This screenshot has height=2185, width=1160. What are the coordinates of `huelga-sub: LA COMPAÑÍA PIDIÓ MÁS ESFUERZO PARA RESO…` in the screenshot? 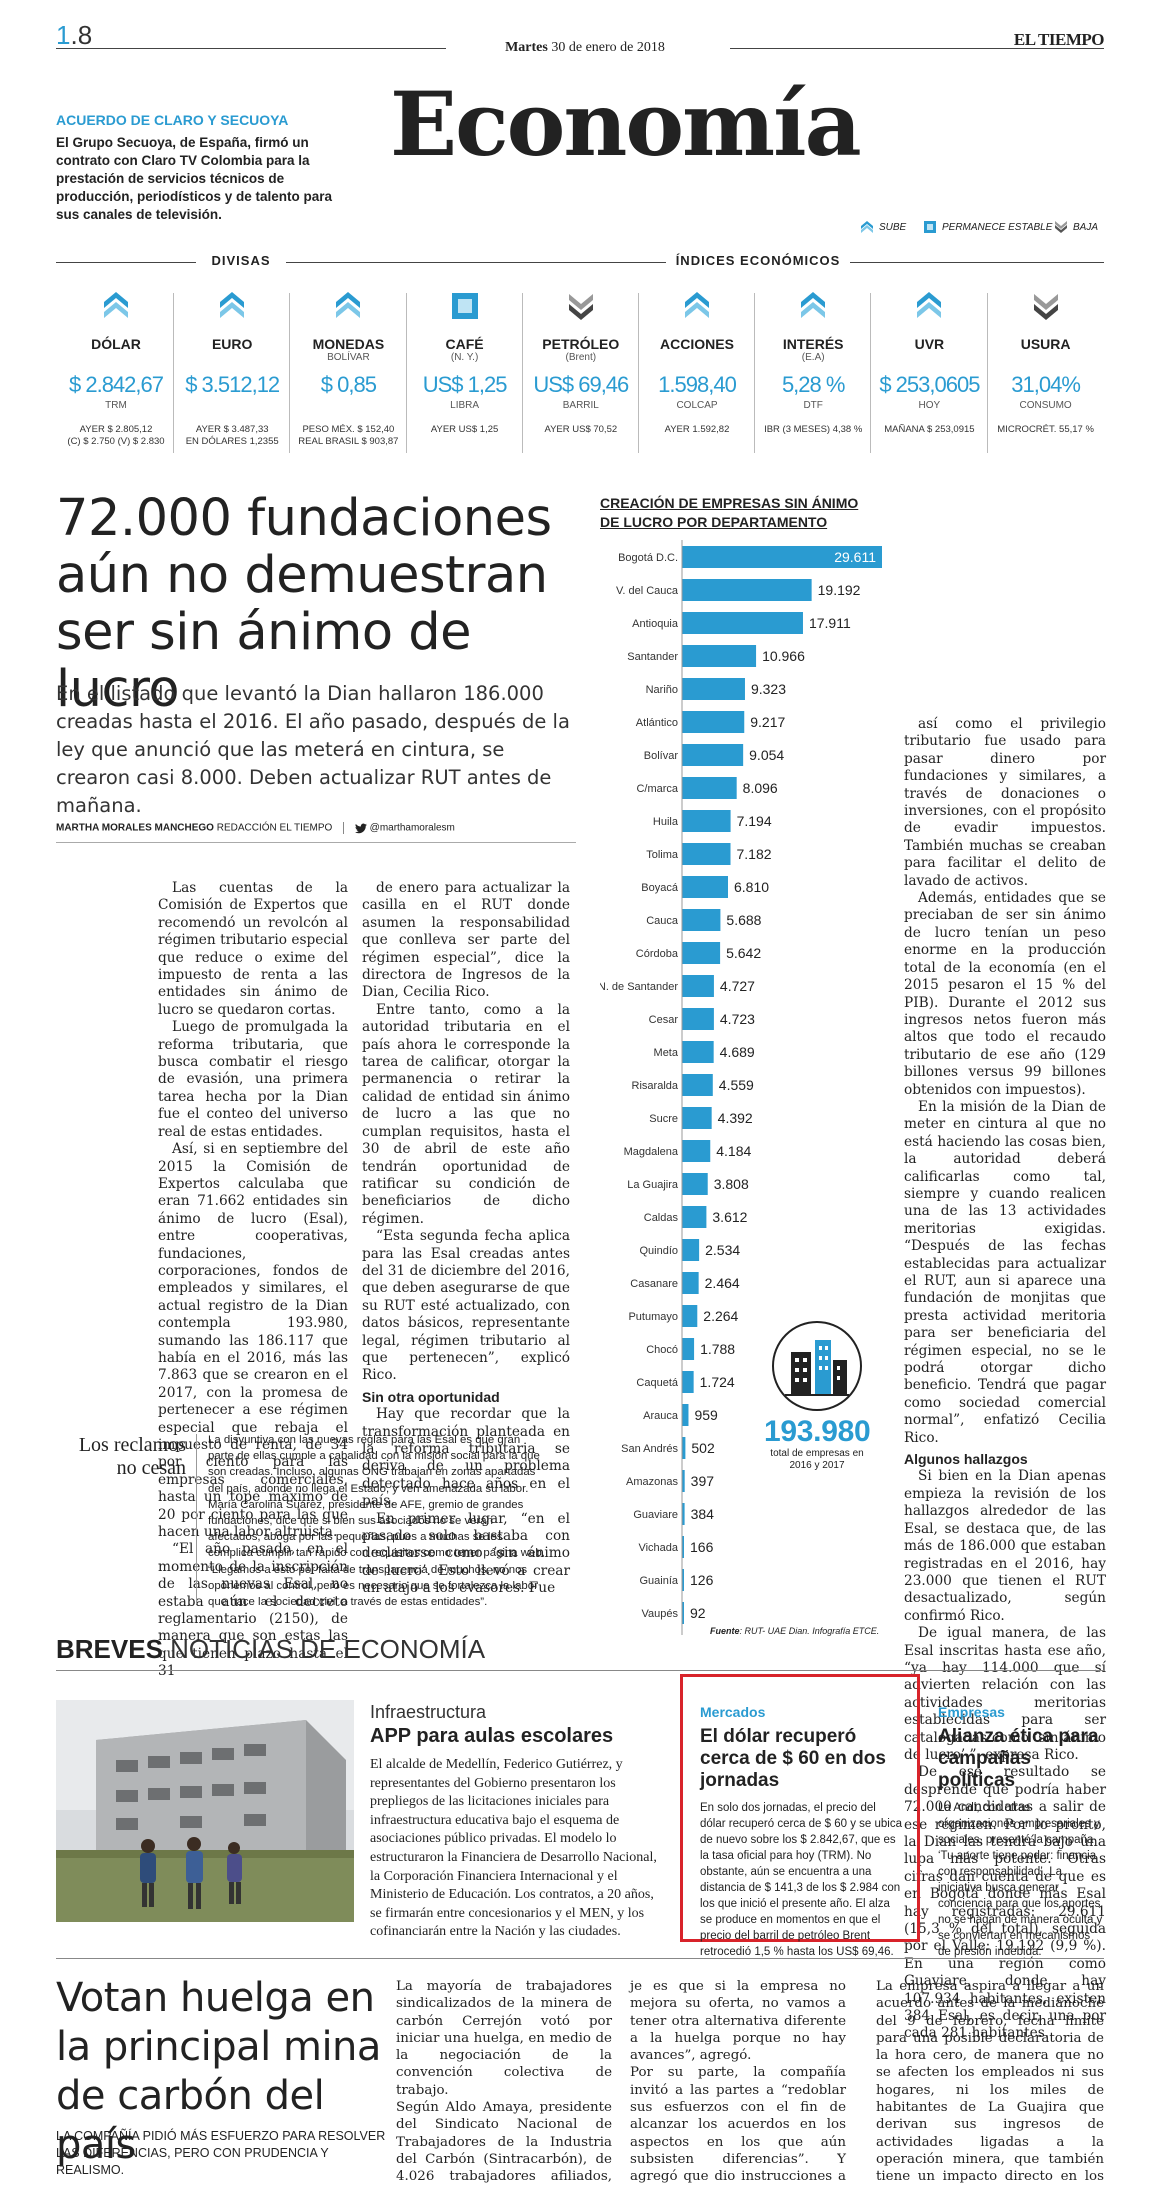 It's located at (221, 2153).